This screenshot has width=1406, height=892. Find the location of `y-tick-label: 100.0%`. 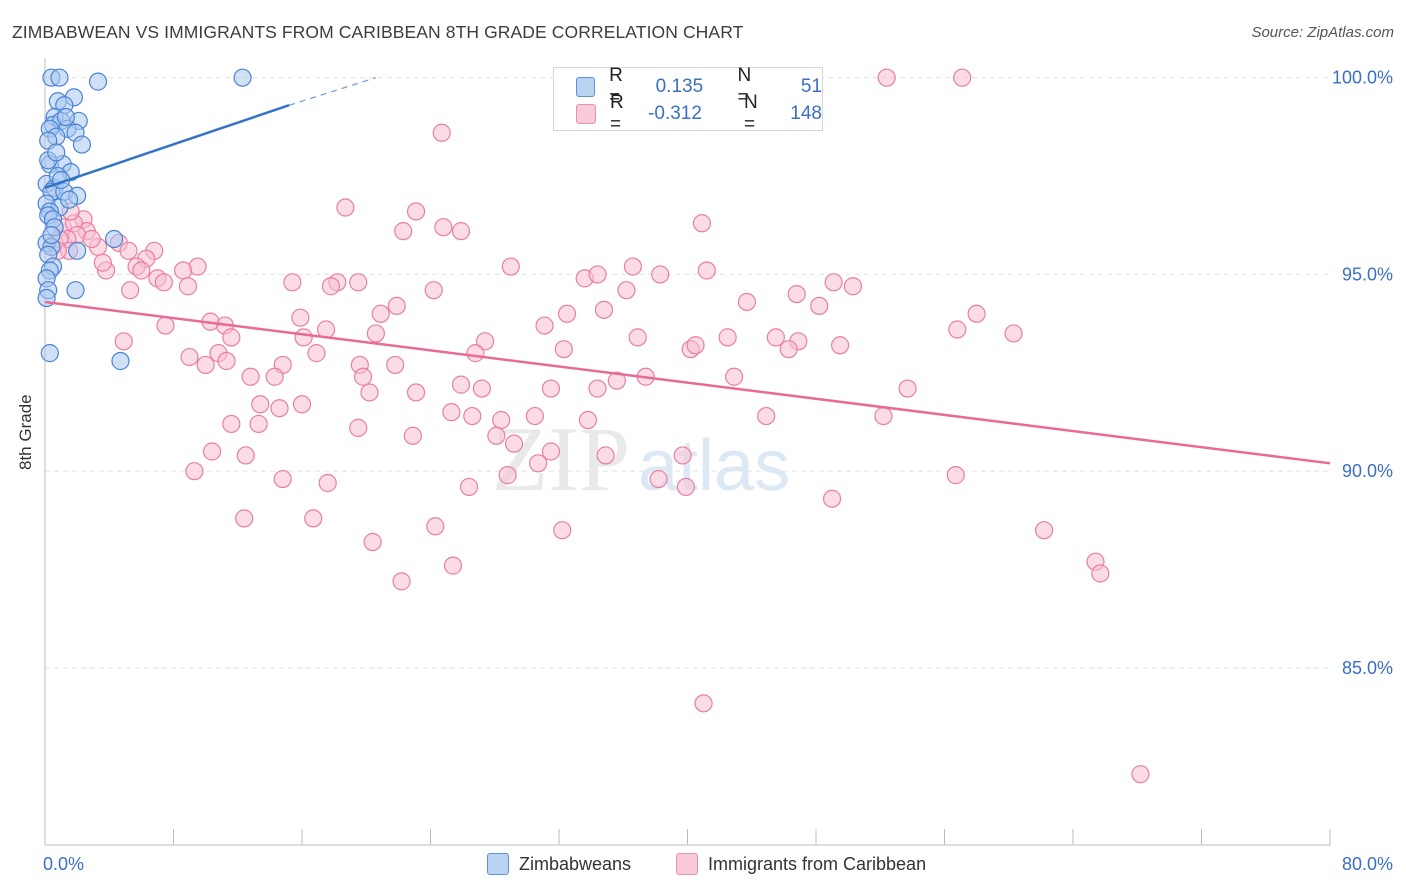

y-tick-label: 100.0% is located at coordinates (1362, 78).